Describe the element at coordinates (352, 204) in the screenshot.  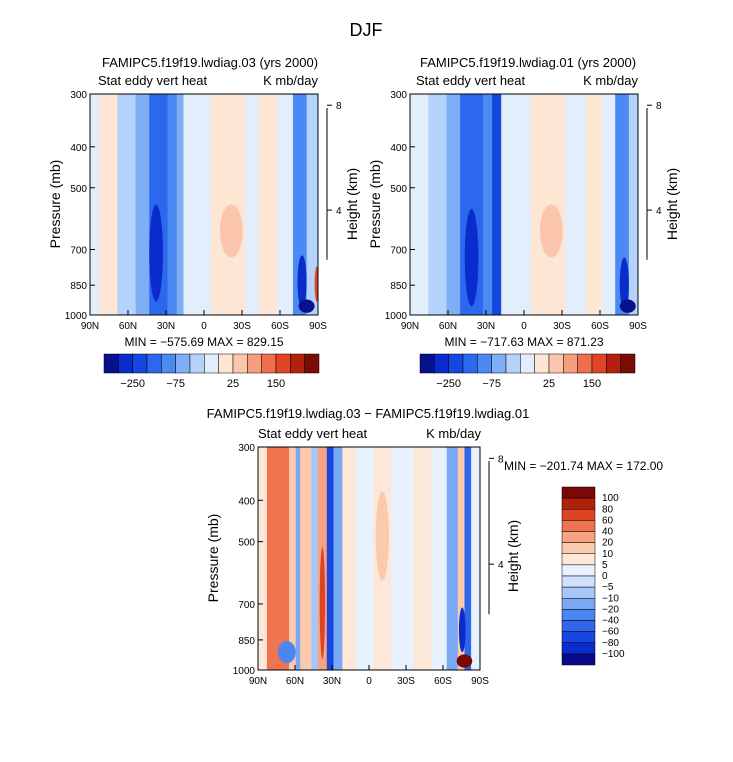
I see `panel-0-ylabel-right: Height (km)` at that location.